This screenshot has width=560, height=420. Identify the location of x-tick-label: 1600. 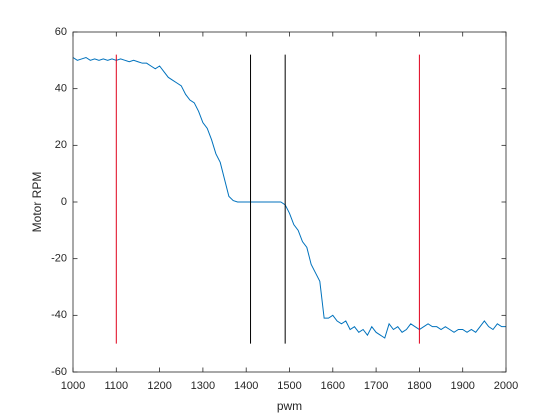
(333, 386).